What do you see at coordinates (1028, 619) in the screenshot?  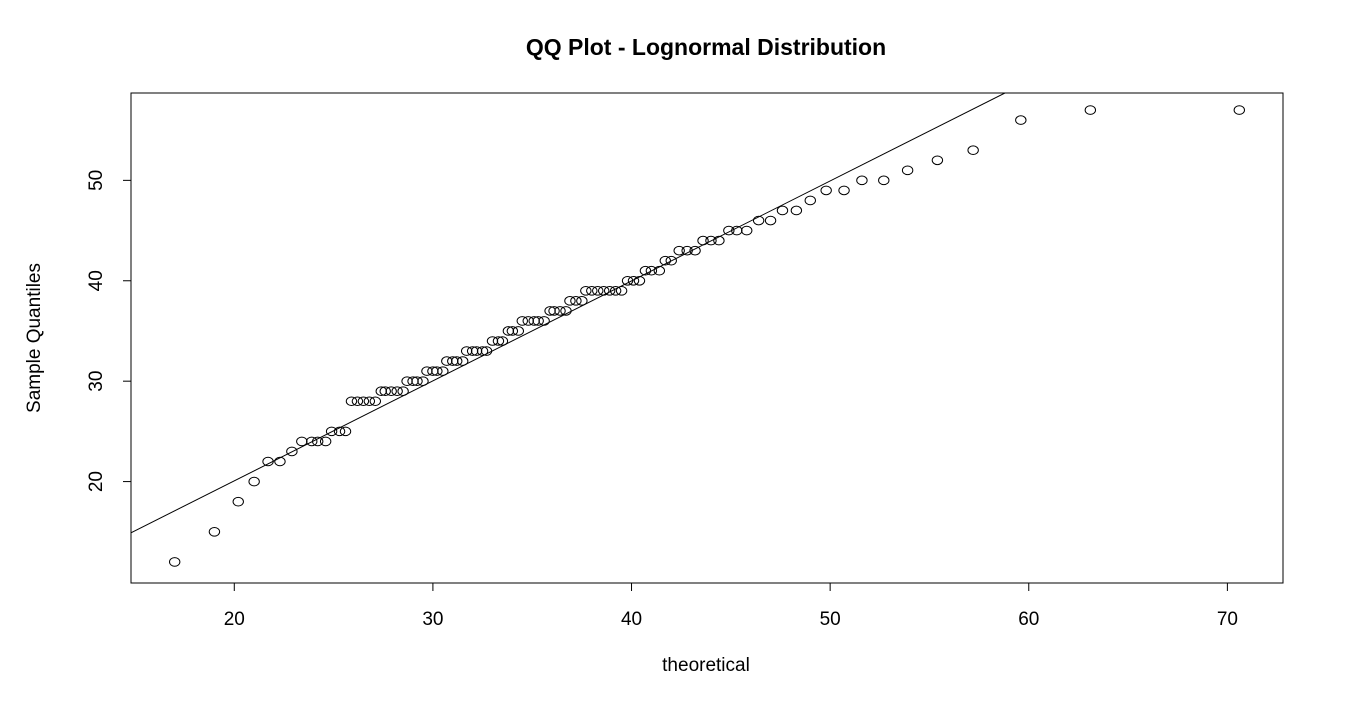 I see `x-tick-label: 60` at bounding box center [1028, 619].